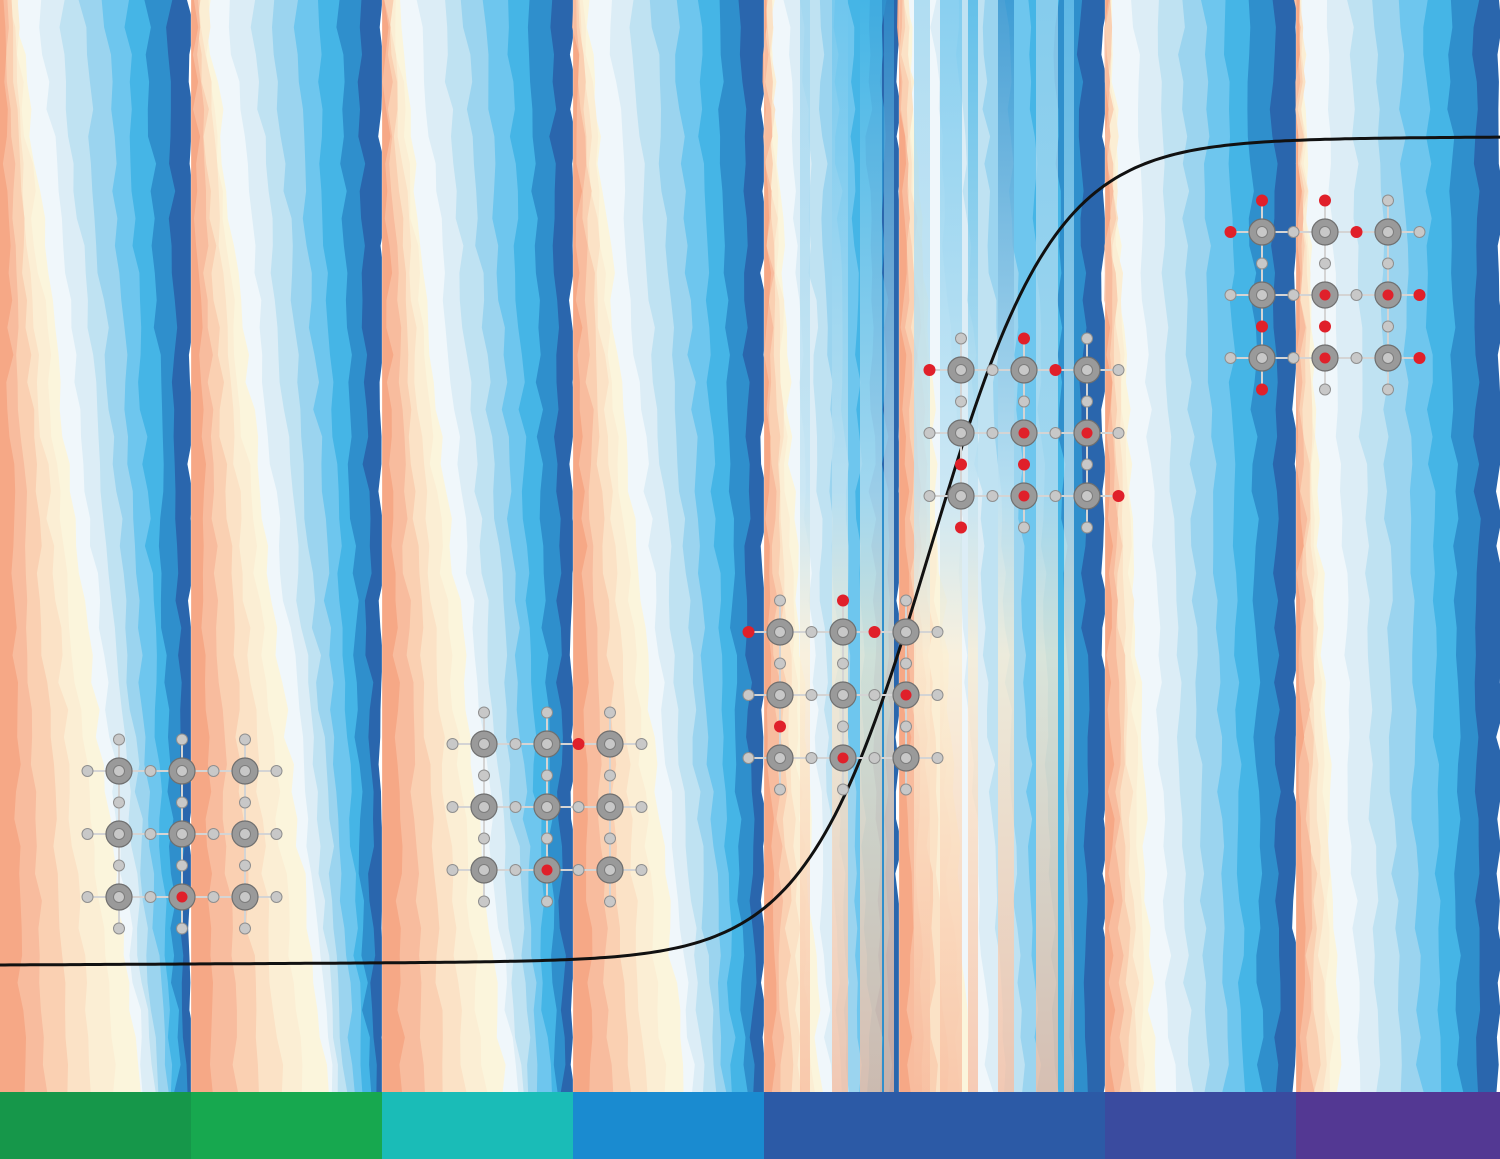 The height and width of the screenshot is (1159, 1500). What do you see at coordinates (750, 1125) in the screenshot?
I see `color-bar` at bounding box center [750, 1125].